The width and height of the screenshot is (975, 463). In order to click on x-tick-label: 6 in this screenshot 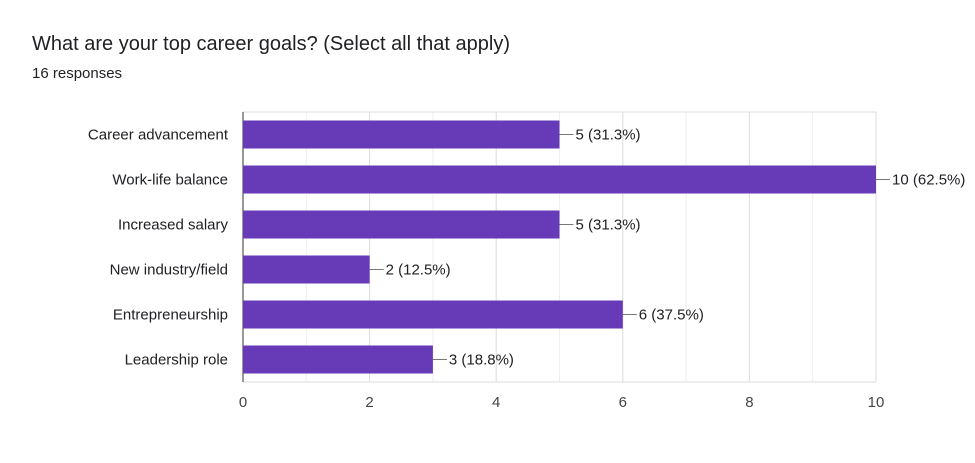, I will do `click(623, 402)`.